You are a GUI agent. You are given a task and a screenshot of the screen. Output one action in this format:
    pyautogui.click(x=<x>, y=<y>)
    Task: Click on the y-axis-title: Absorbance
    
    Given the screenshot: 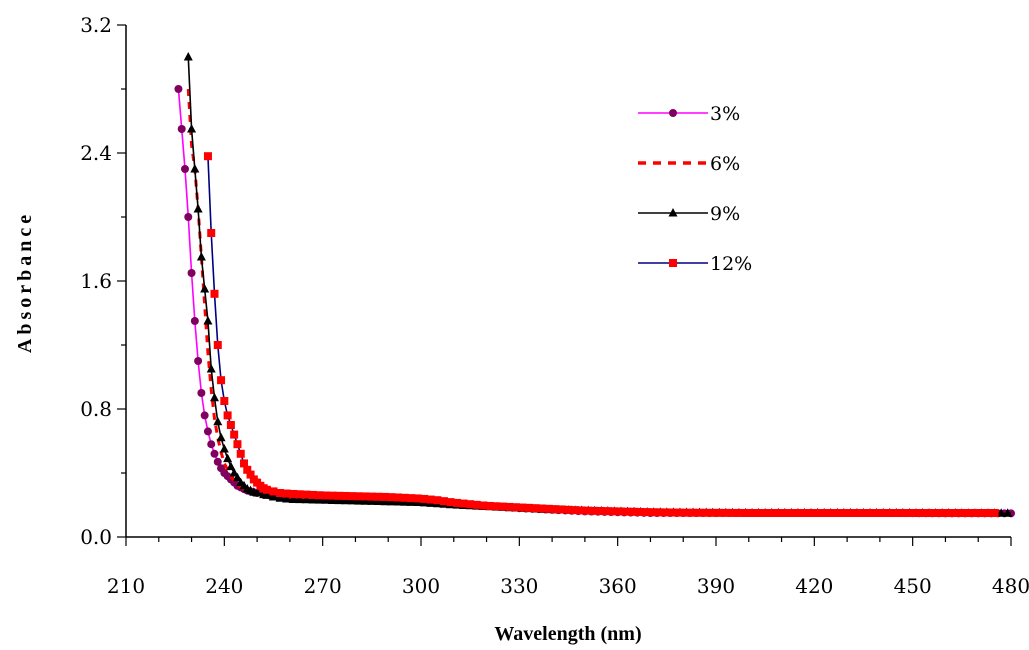 What is the action you would take?
    pyautogui.click(x=25, y=282)
    